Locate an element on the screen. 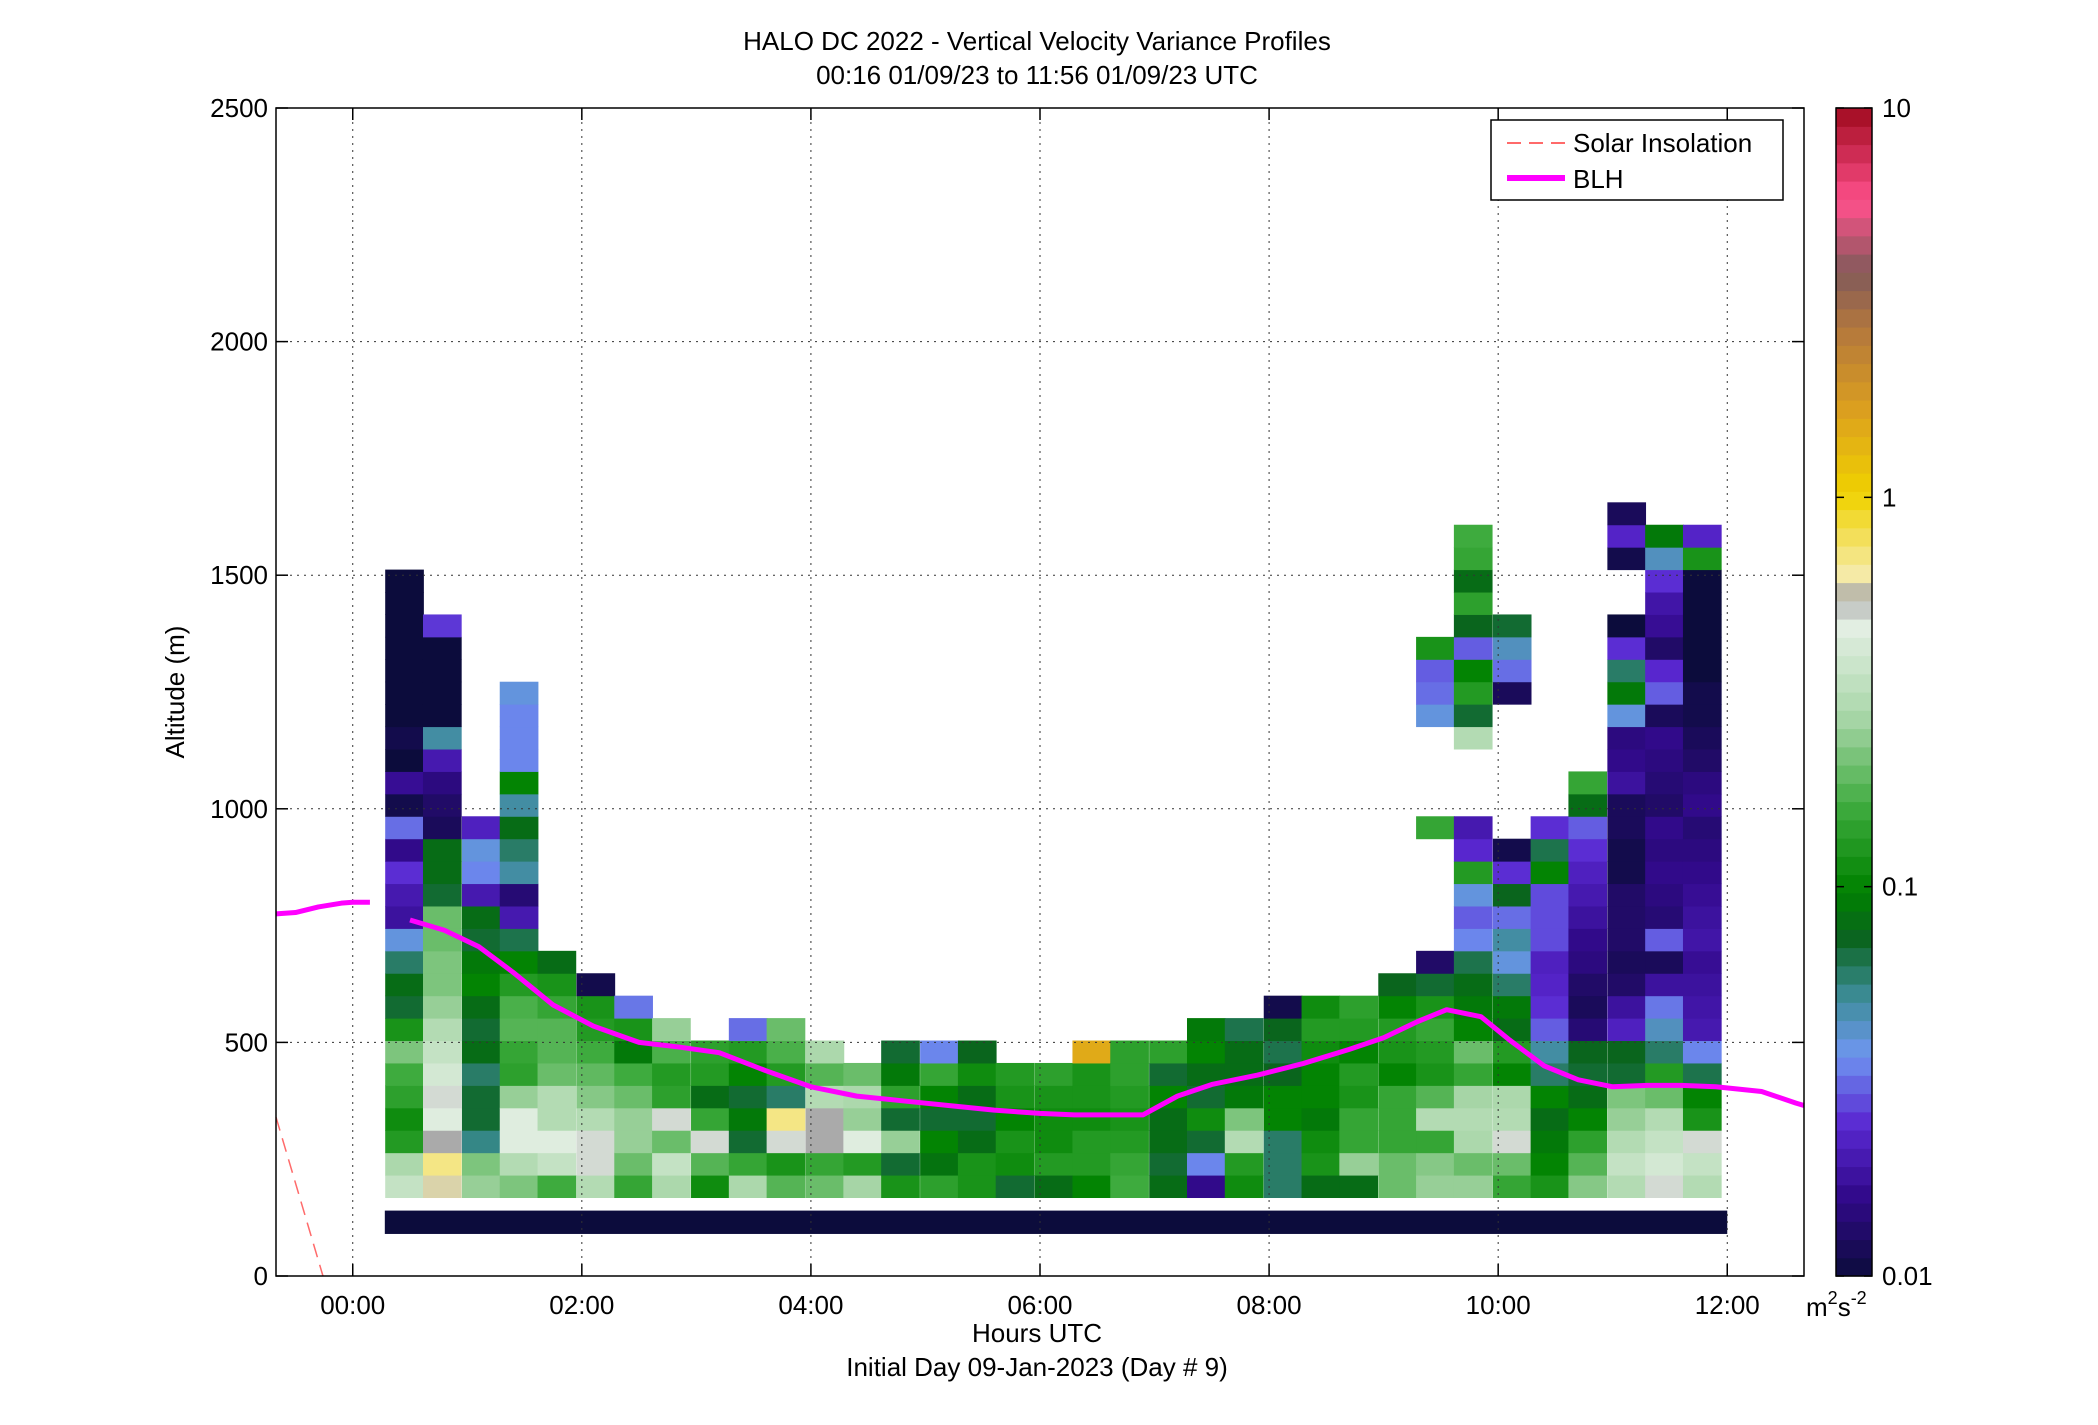  heatmap-bottom-band is located at coordinates (1056, 1222).